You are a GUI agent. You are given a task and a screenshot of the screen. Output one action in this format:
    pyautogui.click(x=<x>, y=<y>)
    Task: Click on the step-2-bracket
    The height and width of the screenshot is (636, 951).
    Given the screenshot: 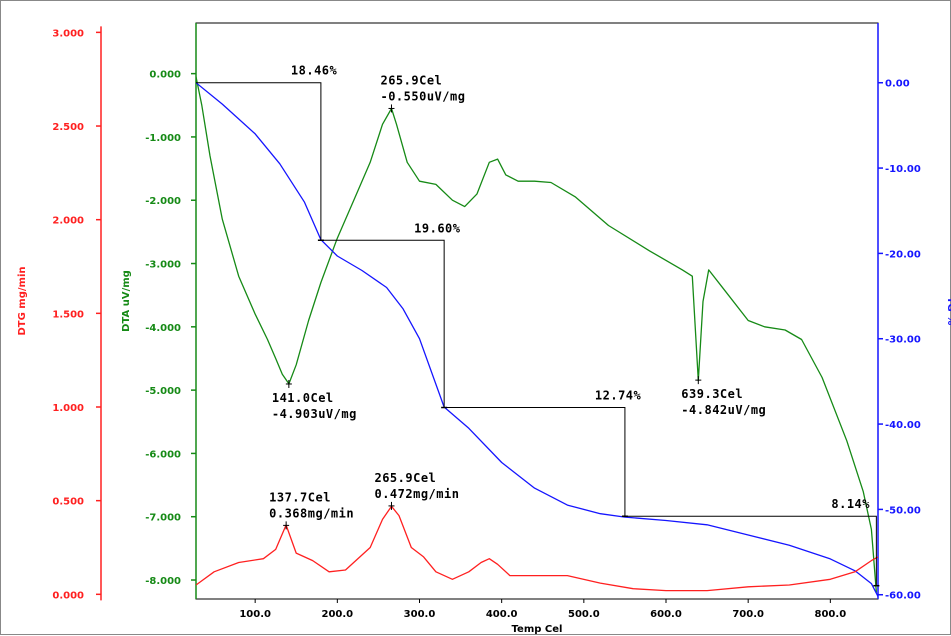 What is the action you would take?
    pyautogui.click(x=382, y=323)
    